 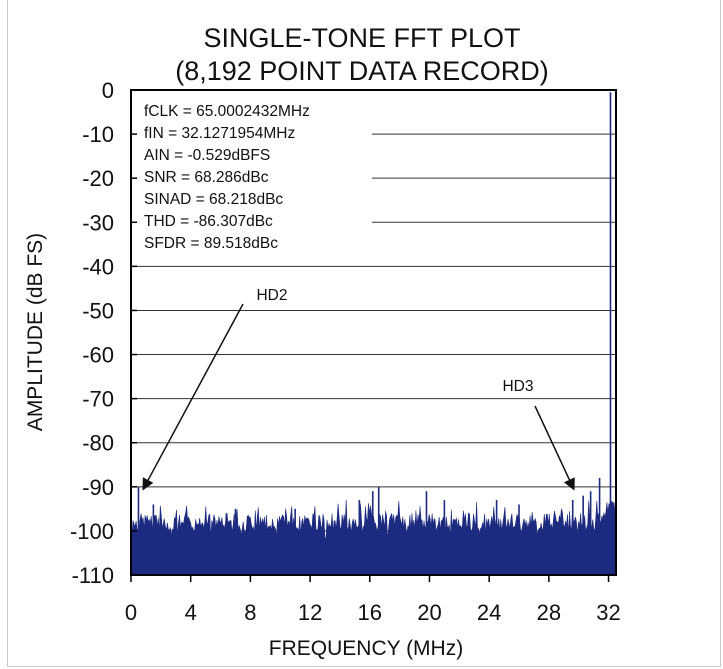 I want to click on chart-subtitle: (8,192 POINT DATA RECORD), so click(x=362, y=71).